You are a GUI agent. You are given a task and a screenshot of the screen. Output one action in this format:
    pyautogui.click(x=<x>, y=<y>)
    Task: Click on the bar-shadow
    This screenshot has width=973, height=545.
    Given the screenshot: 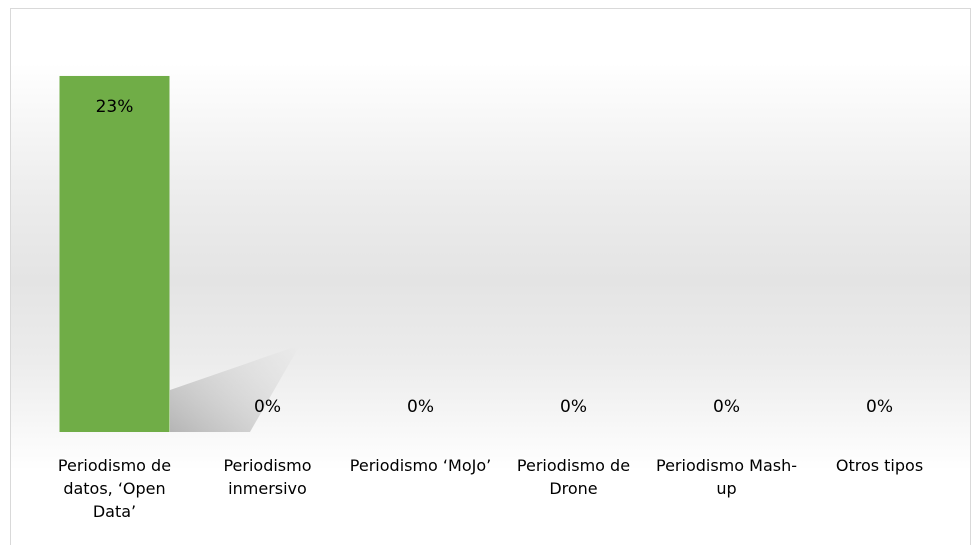 What is the action you would take?
    pyautogui.click(x=235, y=388)
    